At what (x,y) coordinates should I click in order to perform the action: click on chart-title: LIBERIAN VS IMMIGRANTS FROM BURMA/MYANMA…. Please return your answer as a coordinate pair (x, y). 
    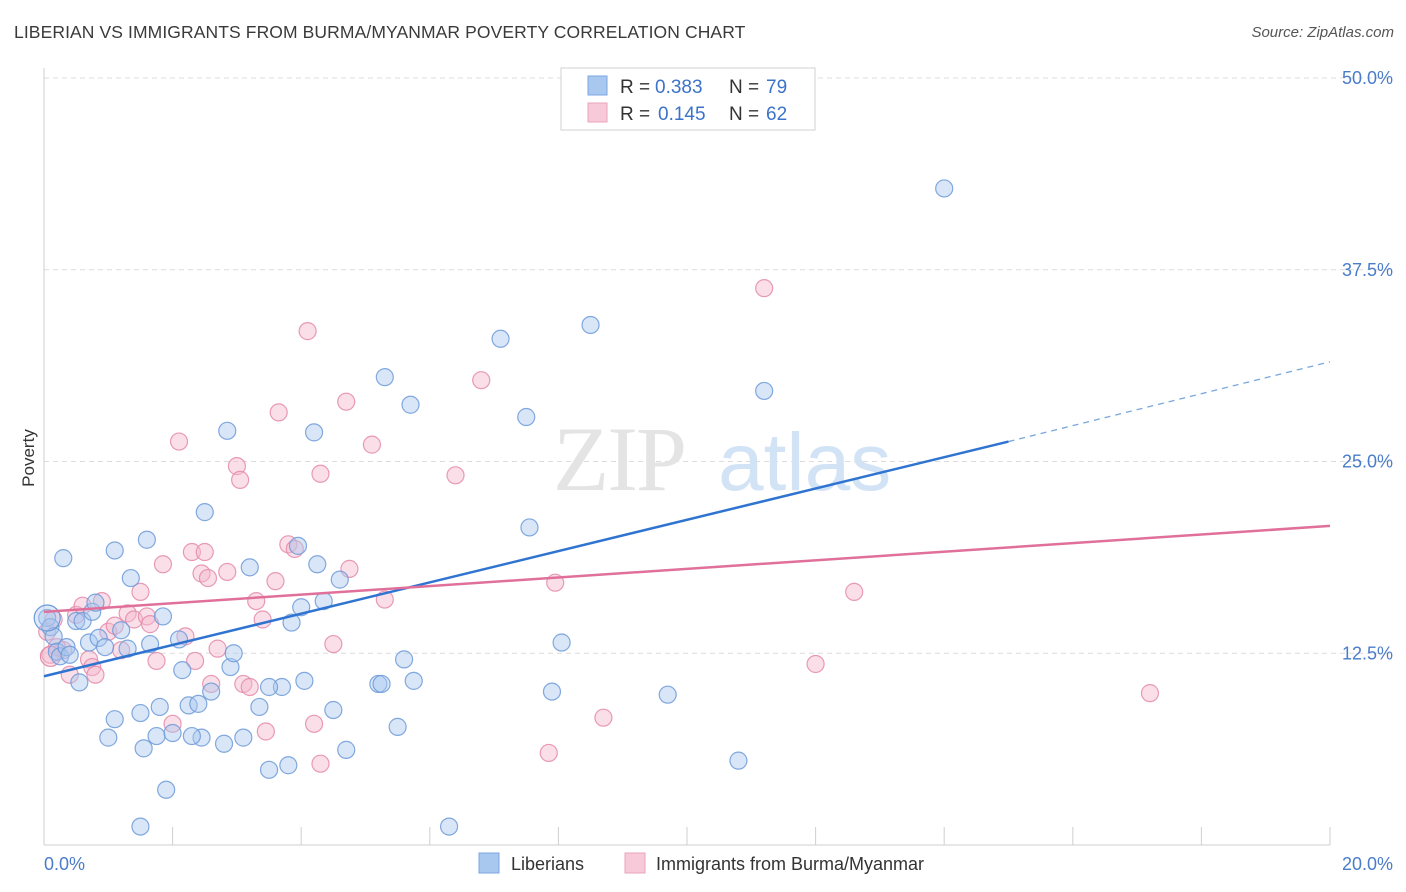
    Looking at the image, I should click on (380, 32).